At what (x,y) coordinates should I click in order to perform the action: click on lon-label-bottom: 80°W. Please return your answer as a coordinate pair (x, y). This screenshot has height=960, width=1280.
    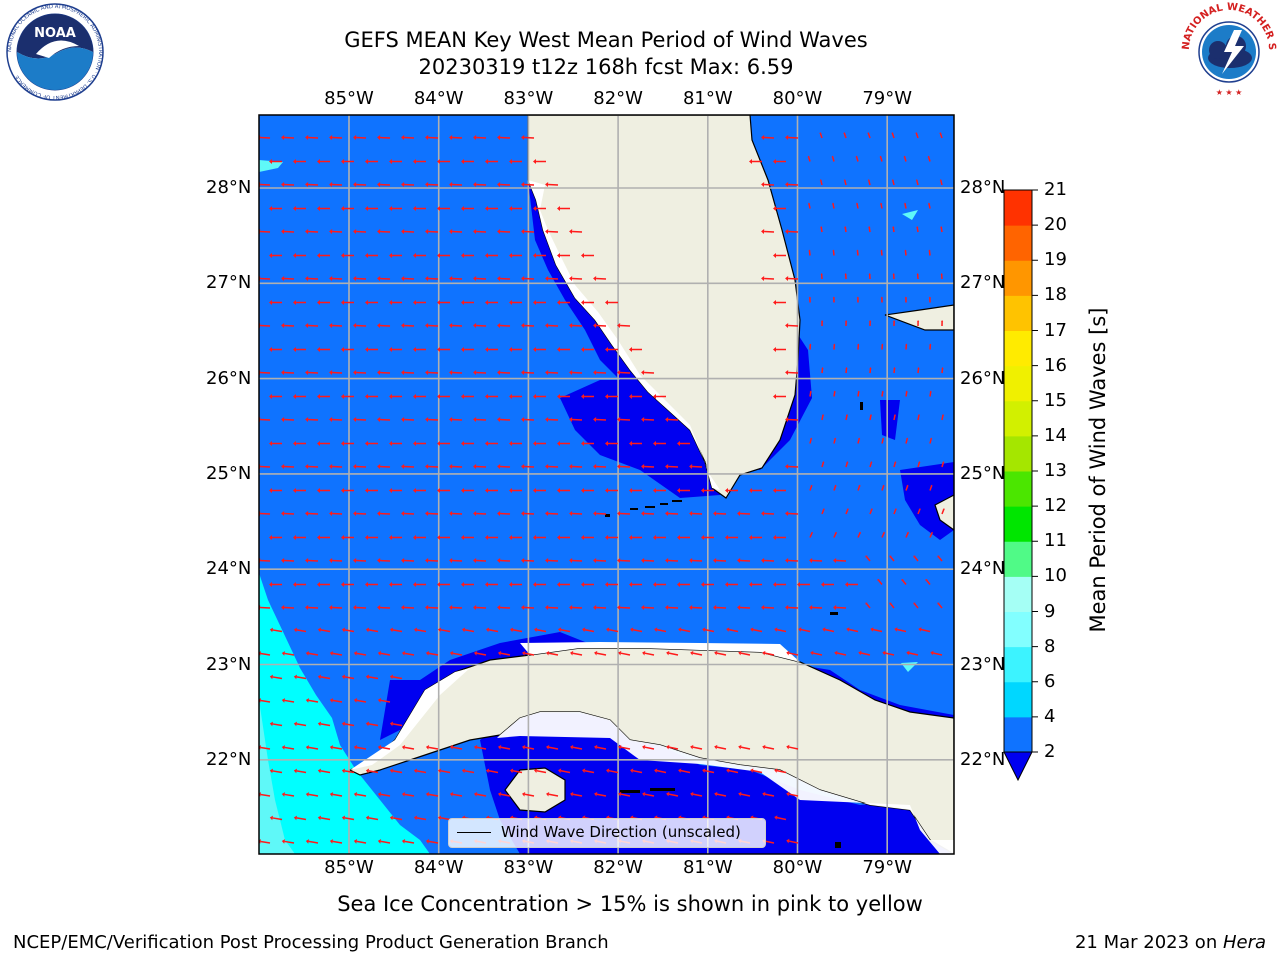
    Looking at the image, I should click on (797, 867).